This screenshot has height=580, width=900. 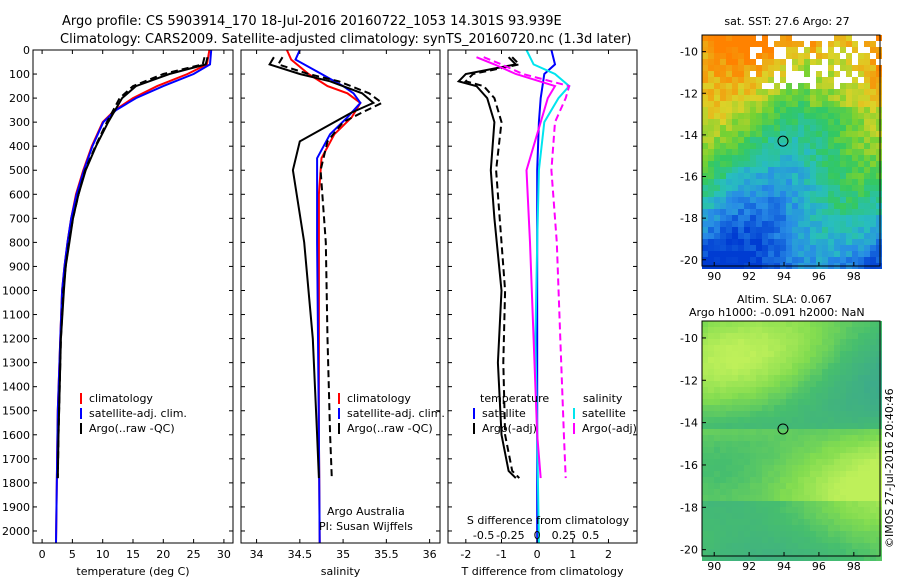 What do you see at coordinates (16, 315) in the screenshot?
I see `y-tick-label: 1100` at bounding box center [16, 315].